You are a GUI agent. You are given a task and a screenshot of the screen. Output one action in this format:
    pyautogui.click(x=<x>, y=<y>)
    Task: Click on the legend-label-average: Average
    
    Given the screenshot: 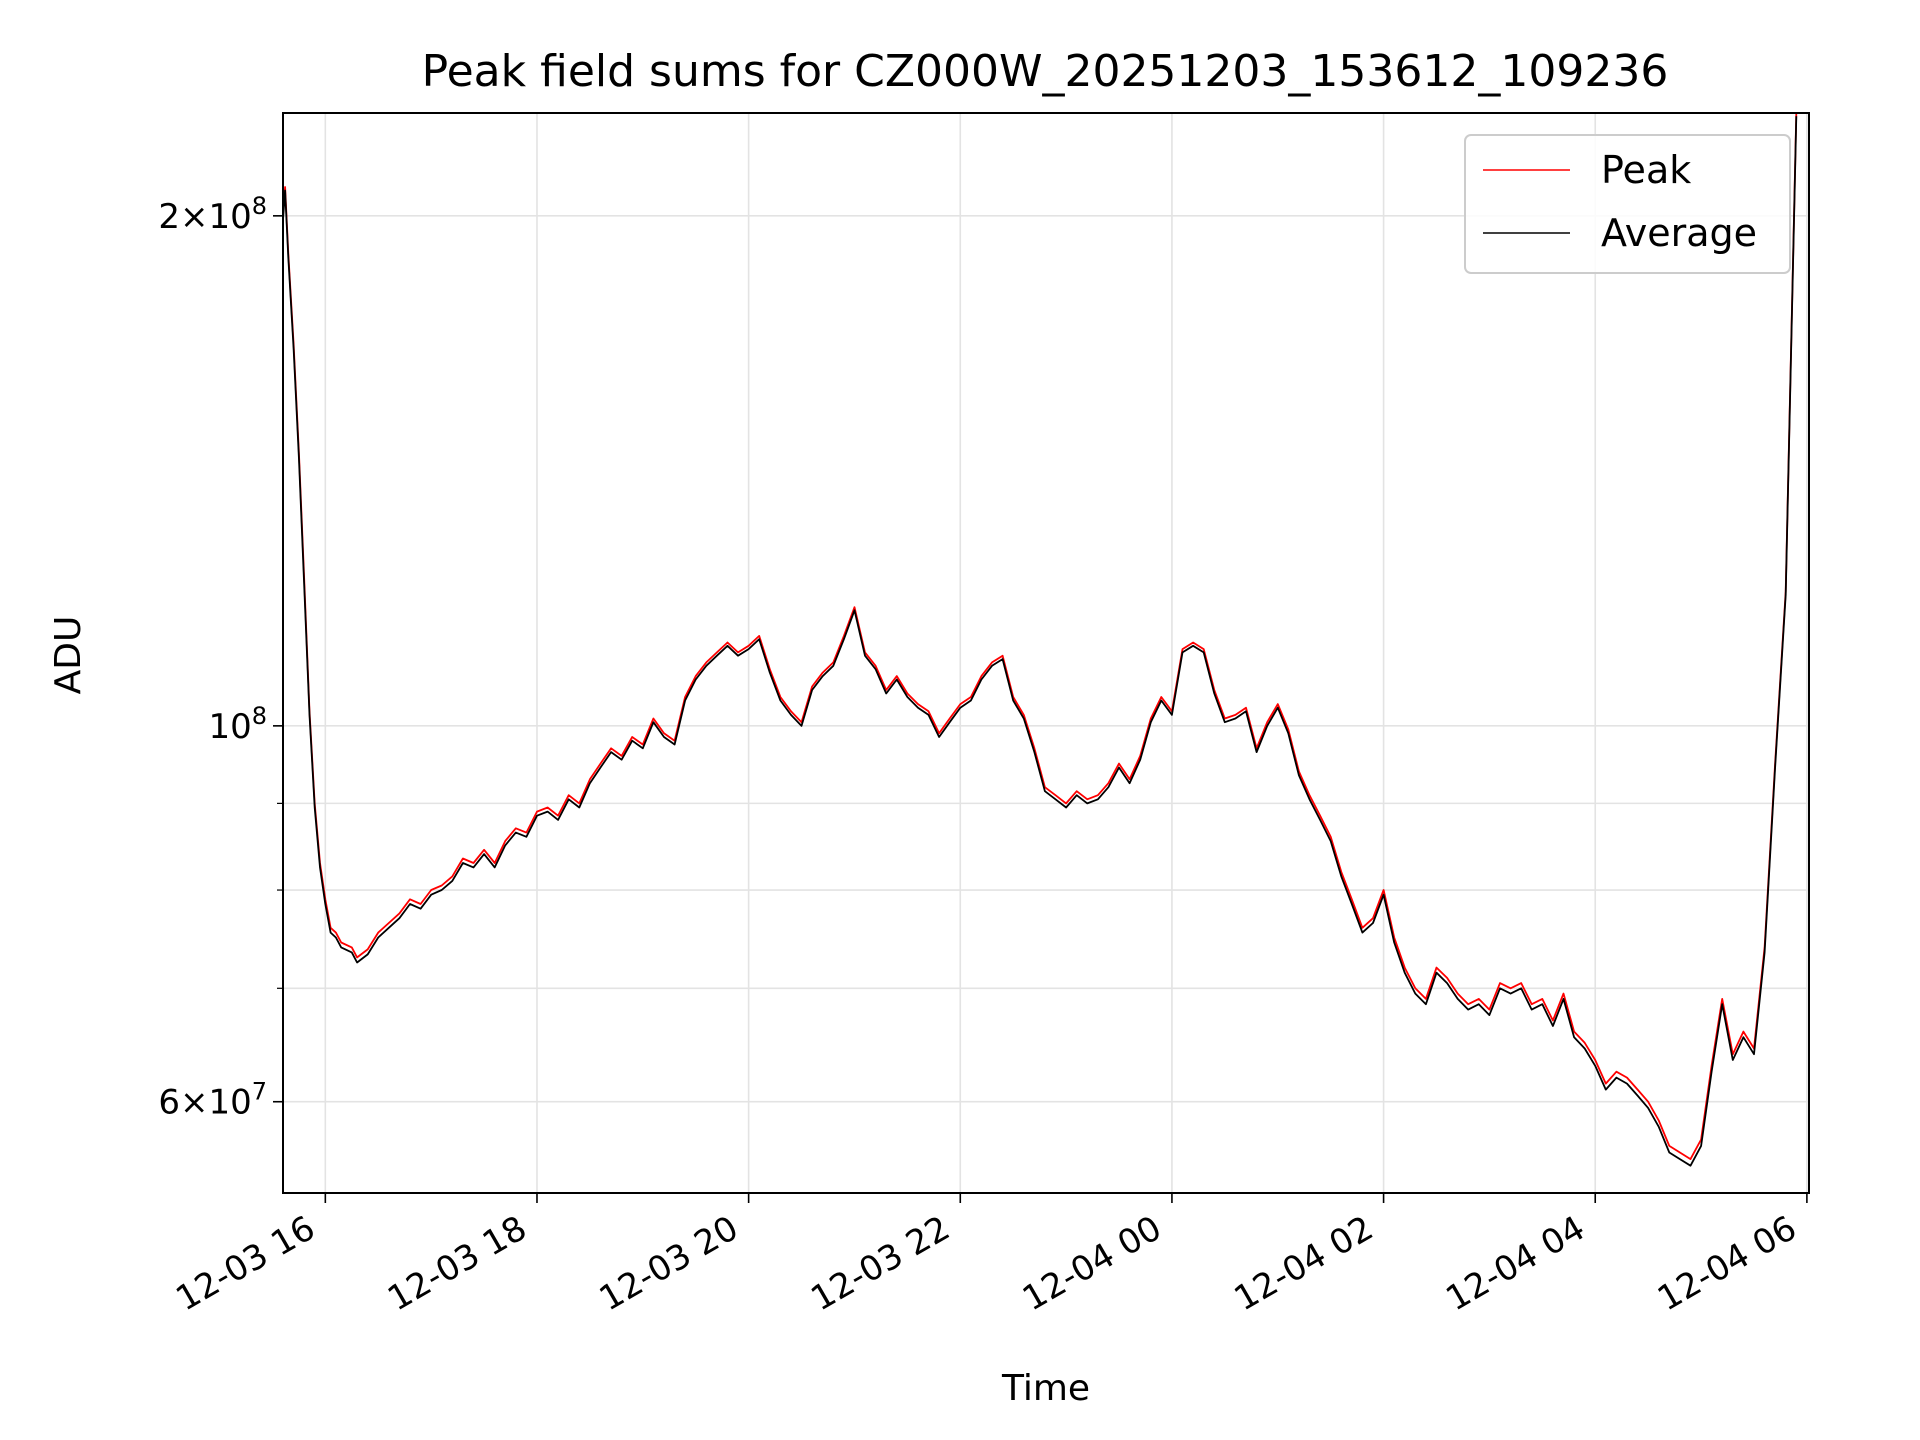 What is the action you would take?
    pyautogui.click(x=1679, y=233)
    